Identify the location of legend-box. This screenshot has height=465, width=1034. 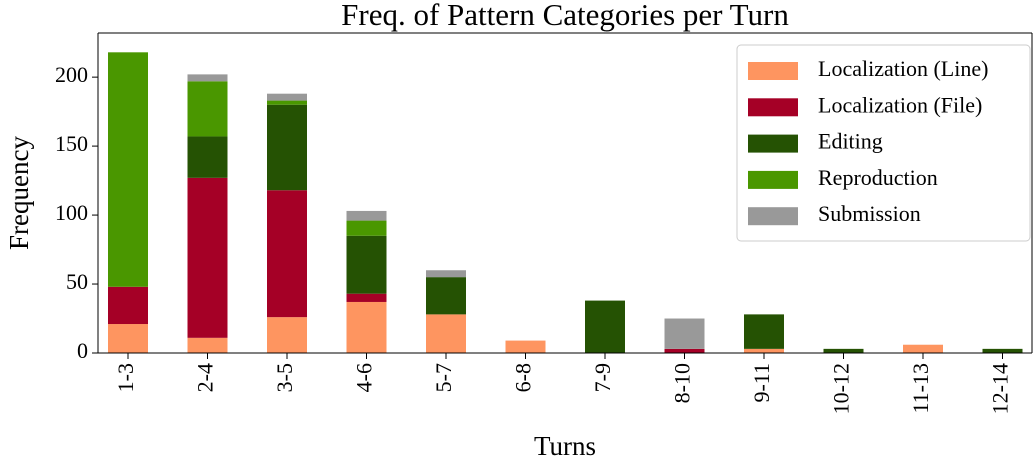
(883, 143).